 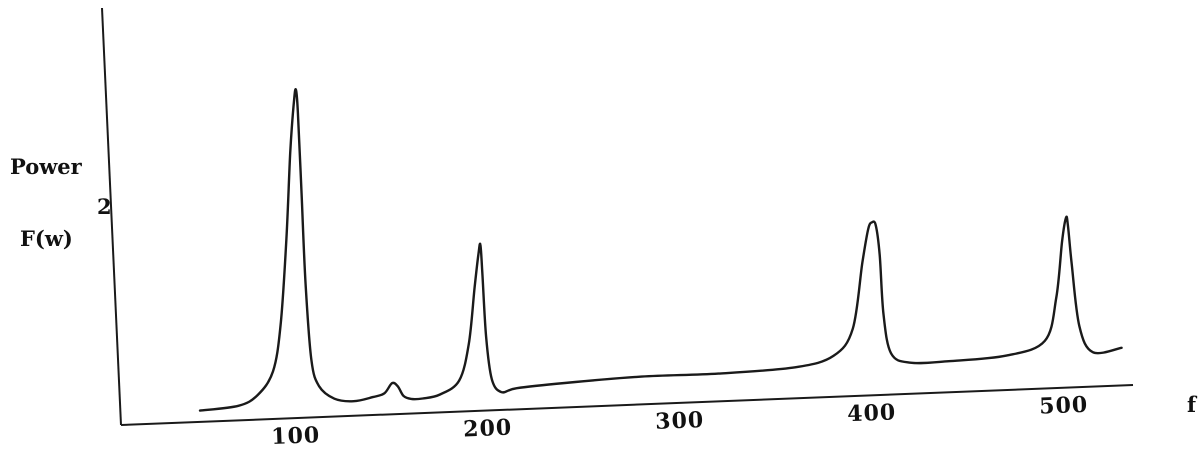 I want to click on y-axis-label-fragment: 2, so click(x=104, y=206).